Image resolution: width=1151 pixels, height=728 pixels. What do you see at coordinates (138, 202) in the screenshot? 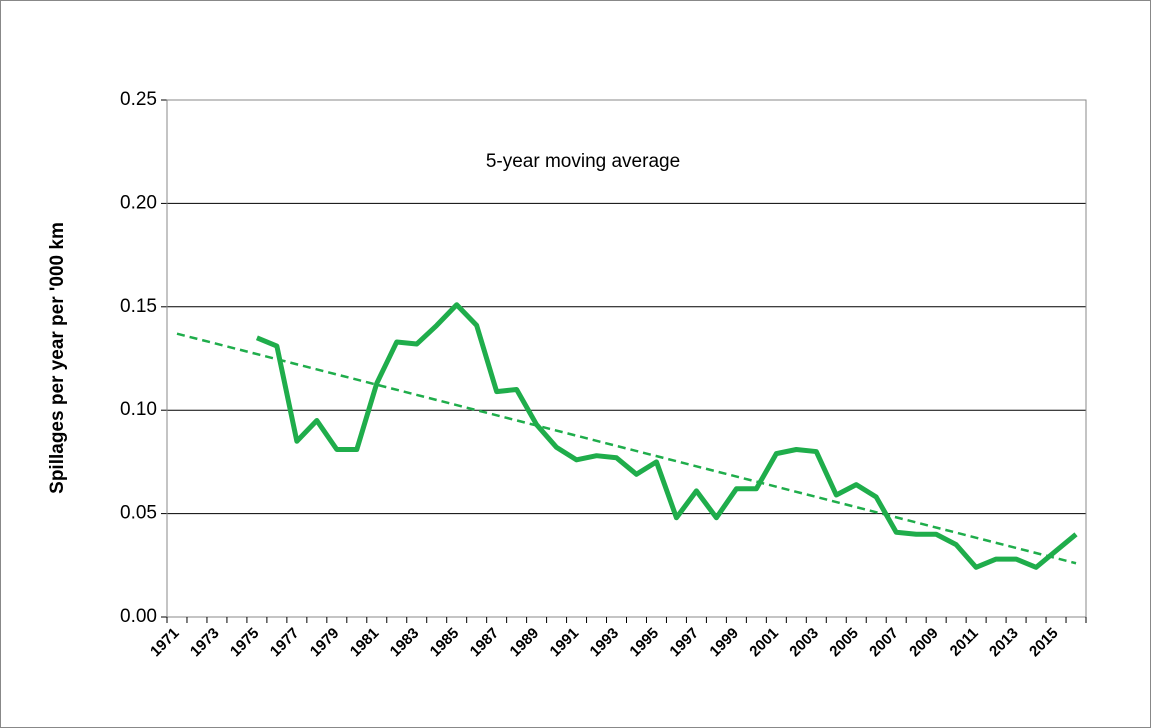
I see `y-tick-label: 0.20` at bounding box center [138, 202].